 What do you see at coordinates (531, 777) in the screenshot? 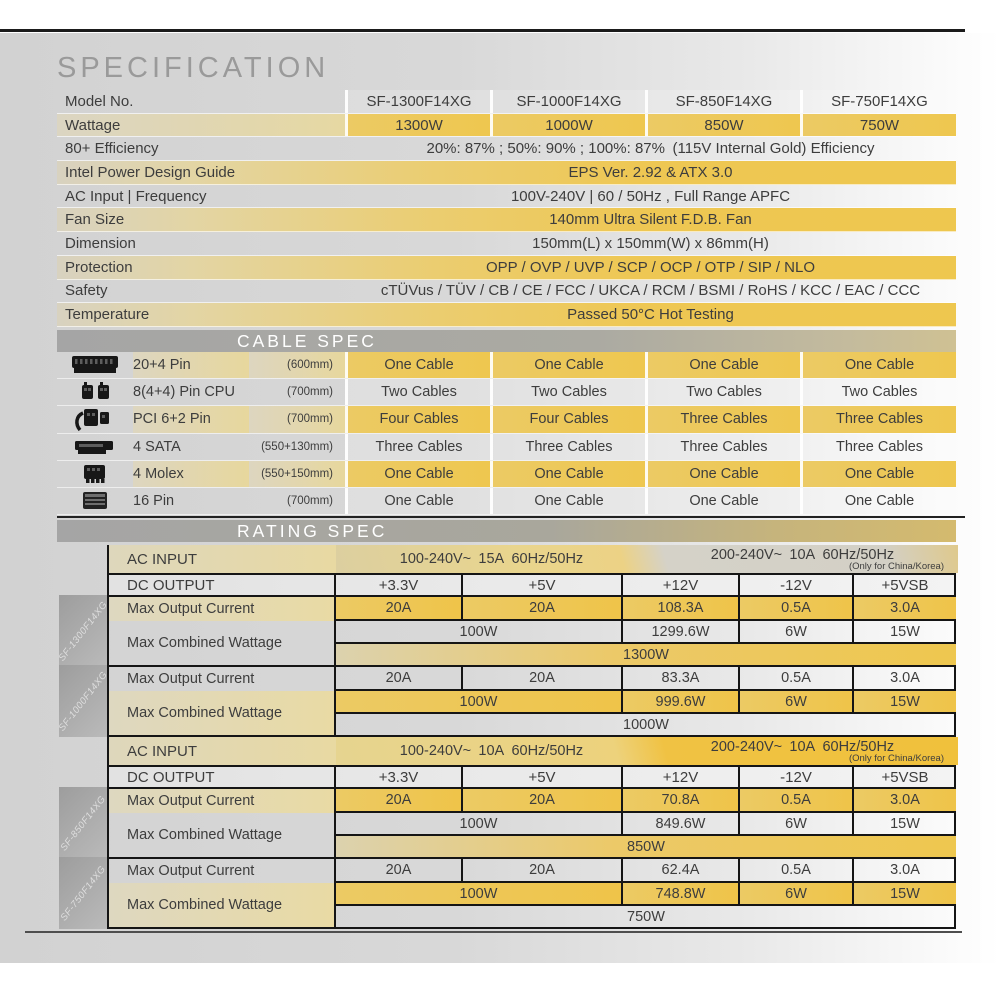
I see `dc-output-header-row: DC OUTPUT +3.3V +5V +12V -12V +5VSB` at bounding box center [531, 777].